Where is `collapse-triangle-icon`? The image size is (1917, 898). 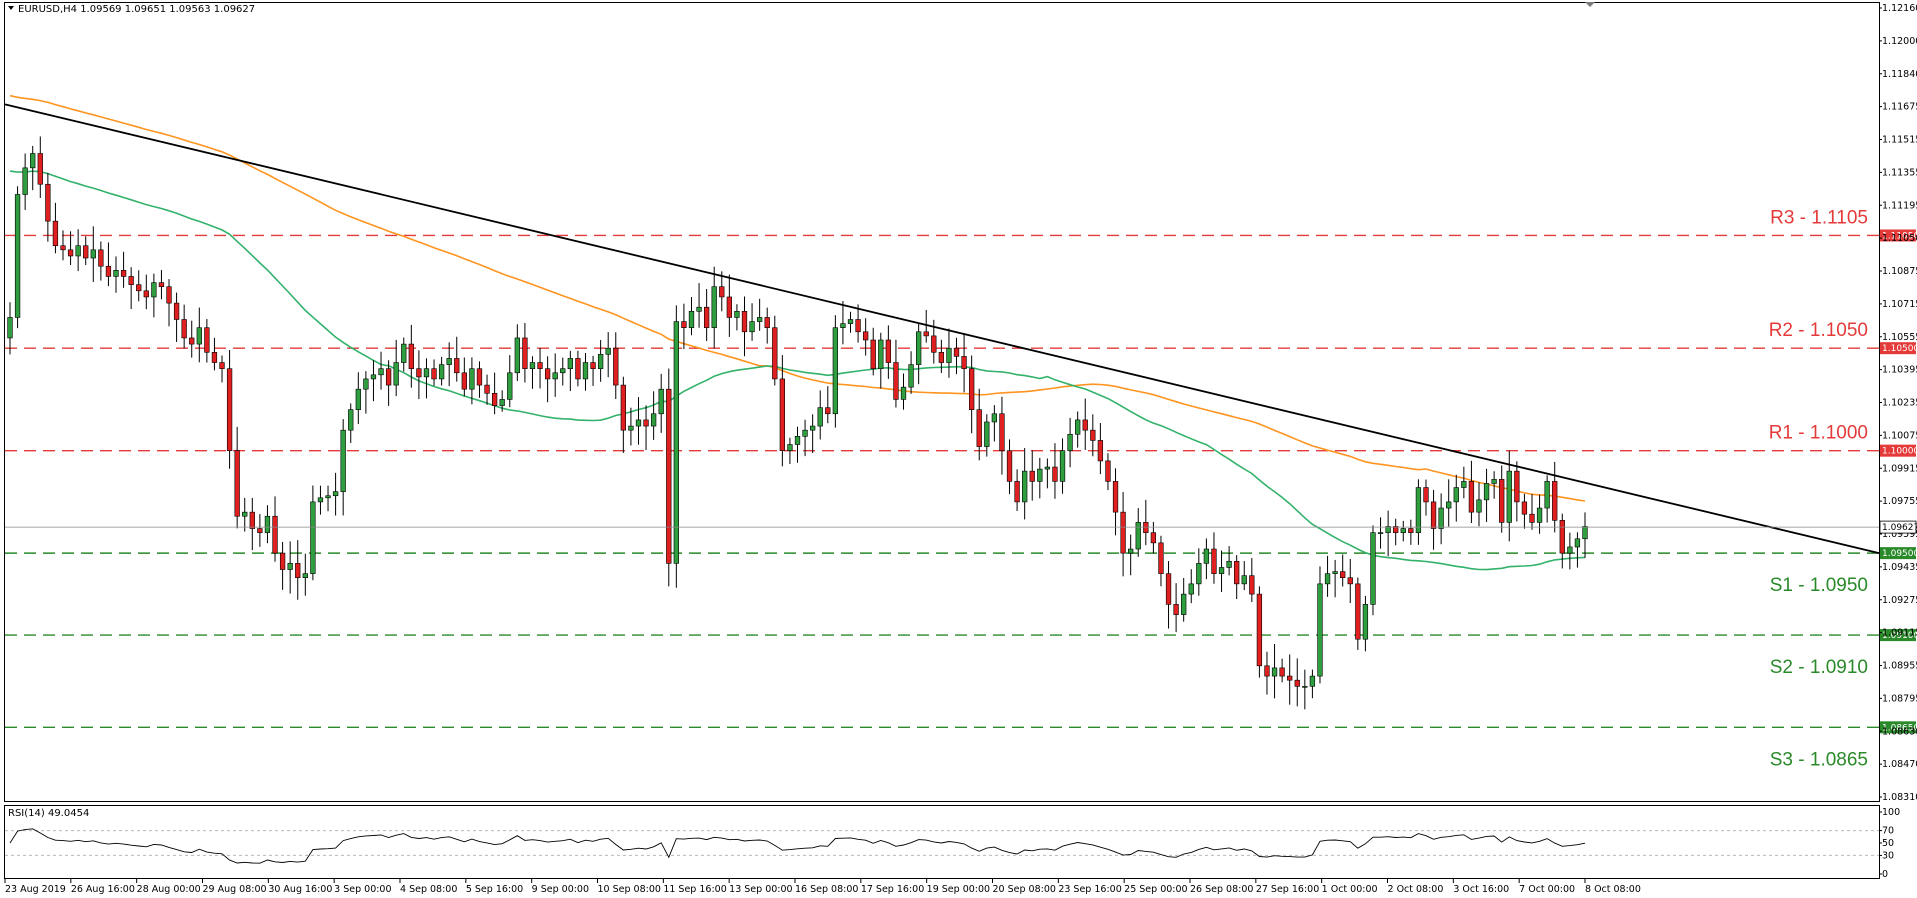
collapse-triangle-icon is located at coordinates (11, 8).